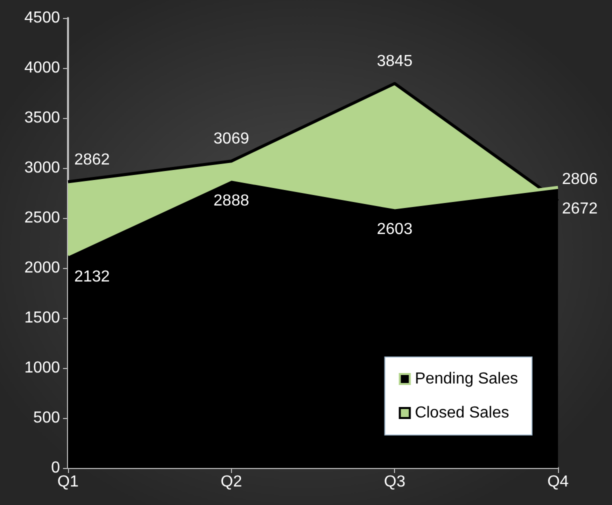 This screenshot has height=505, width=612. I want to click on x-tick-label: Q1, so click(68, 482).